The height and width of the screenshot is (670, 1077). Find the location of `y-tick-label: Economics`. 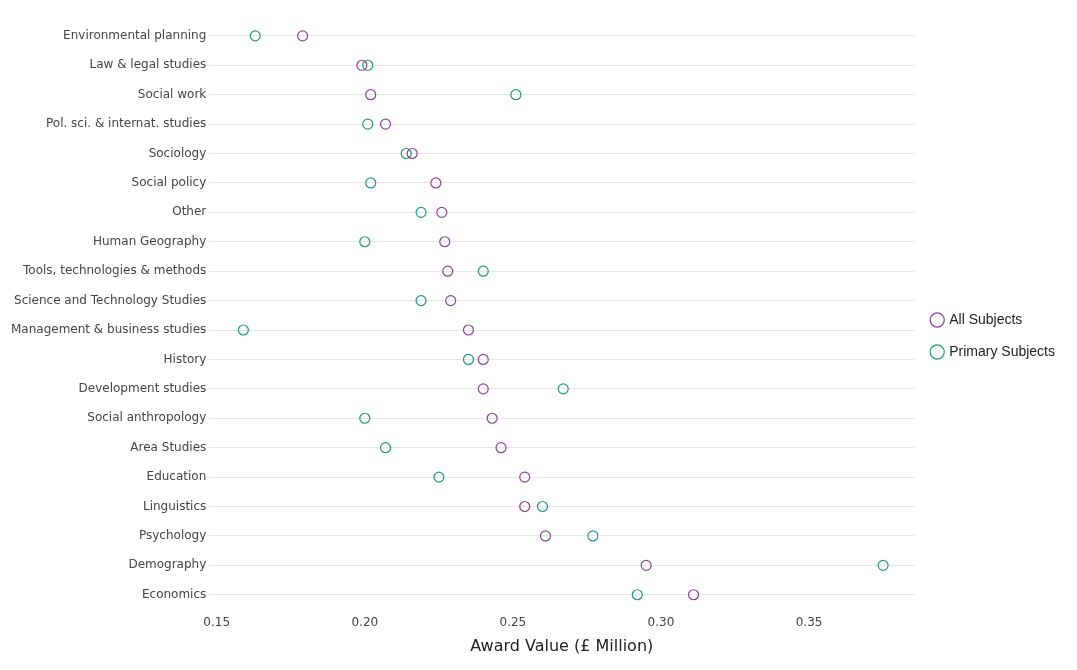

y-tick-label: Economics is located at coordinates (174, 593).